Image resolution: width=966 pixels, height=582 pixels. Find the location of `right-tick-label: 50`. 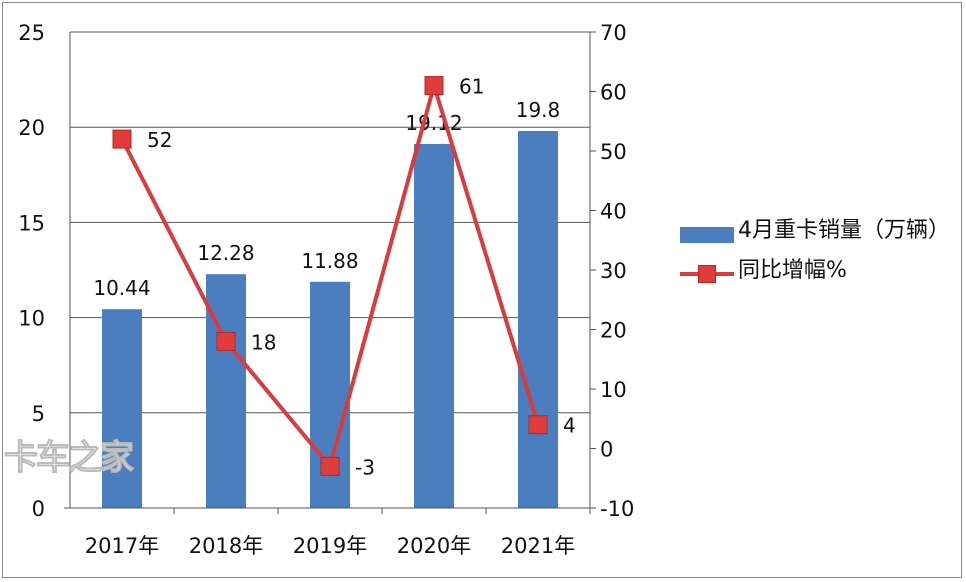

right-tick-label: 50 is located at coordinates (613, 152).